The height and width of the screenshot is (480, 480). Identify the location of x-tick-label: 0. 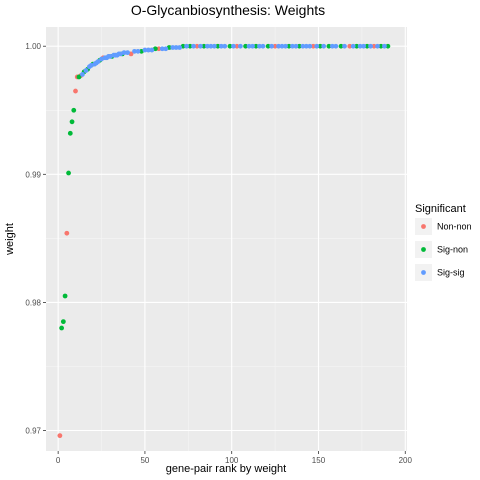
(58, 460).